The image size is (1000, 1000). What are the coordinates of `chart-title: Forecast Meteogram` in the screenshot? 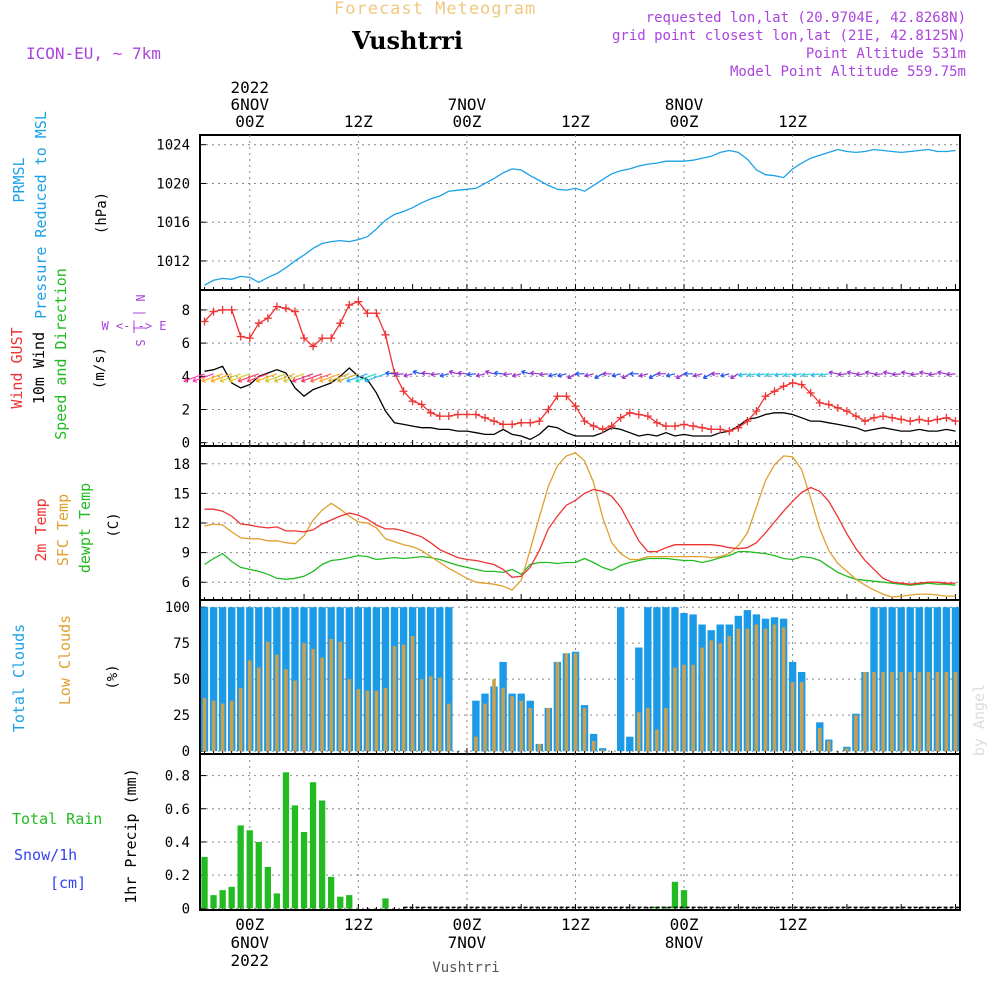 It's located at (435, 9).